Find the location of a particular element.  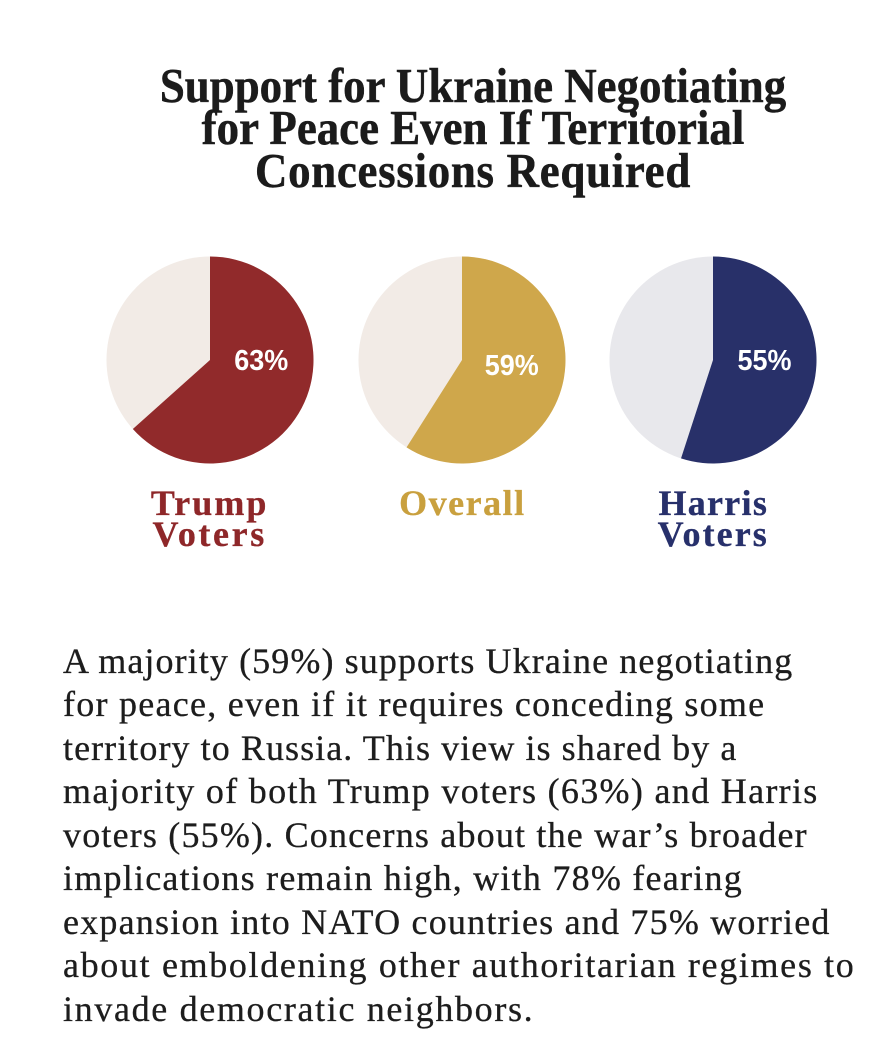

svg-text: 55% is located at coordinates (765, 360).